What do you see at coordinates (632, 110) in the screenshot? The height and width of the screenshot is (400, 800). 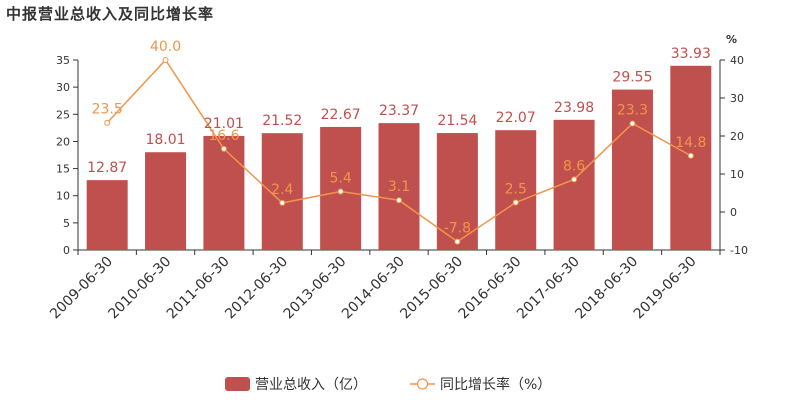 I see `line-value-label: 23.3` at bounding box center [632, 110].